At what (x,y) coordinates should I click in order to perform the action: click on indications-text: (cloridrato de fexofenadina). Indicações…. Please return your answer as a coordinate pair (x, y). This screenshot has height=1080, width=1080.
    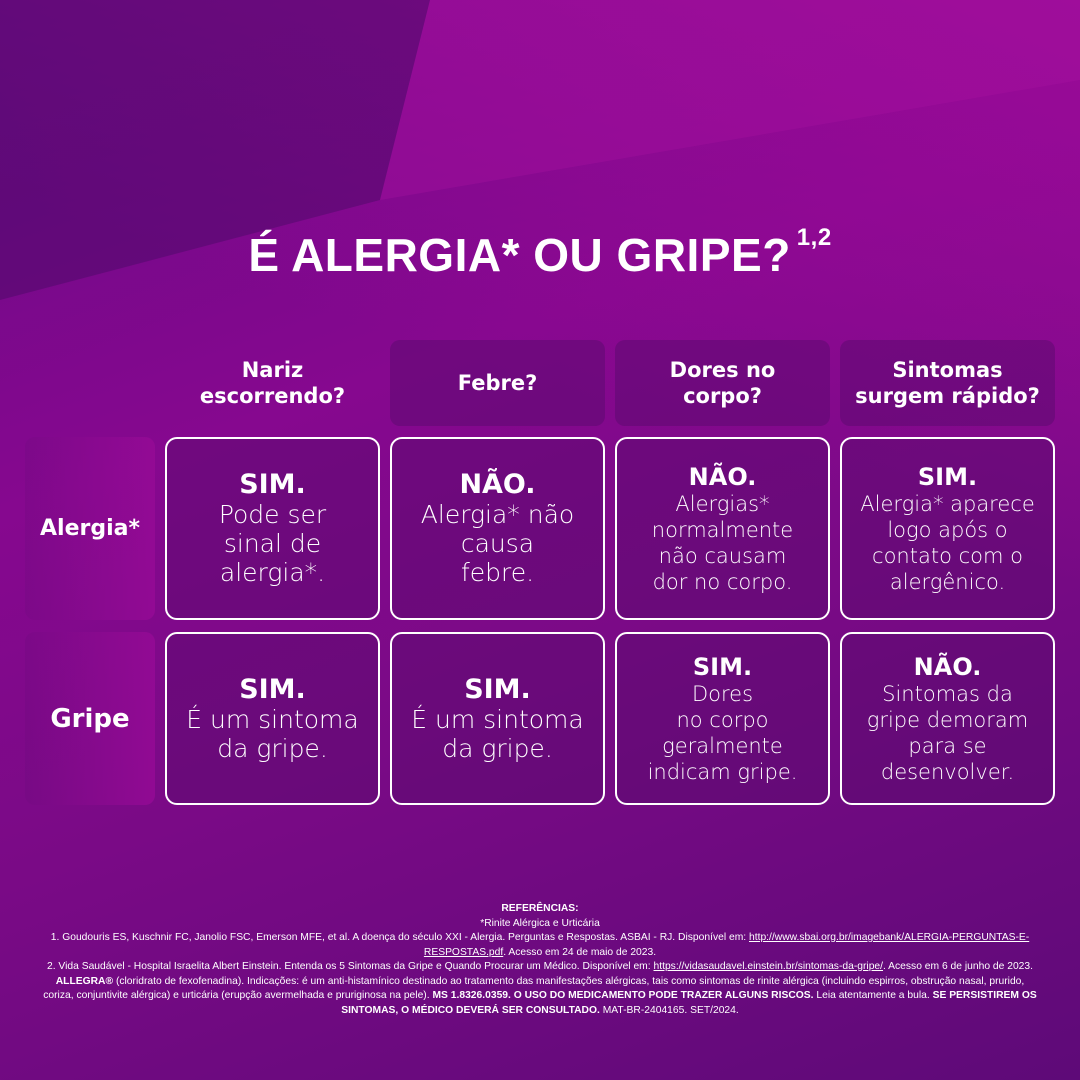
    Looking at the image, I should click on (534, 988).